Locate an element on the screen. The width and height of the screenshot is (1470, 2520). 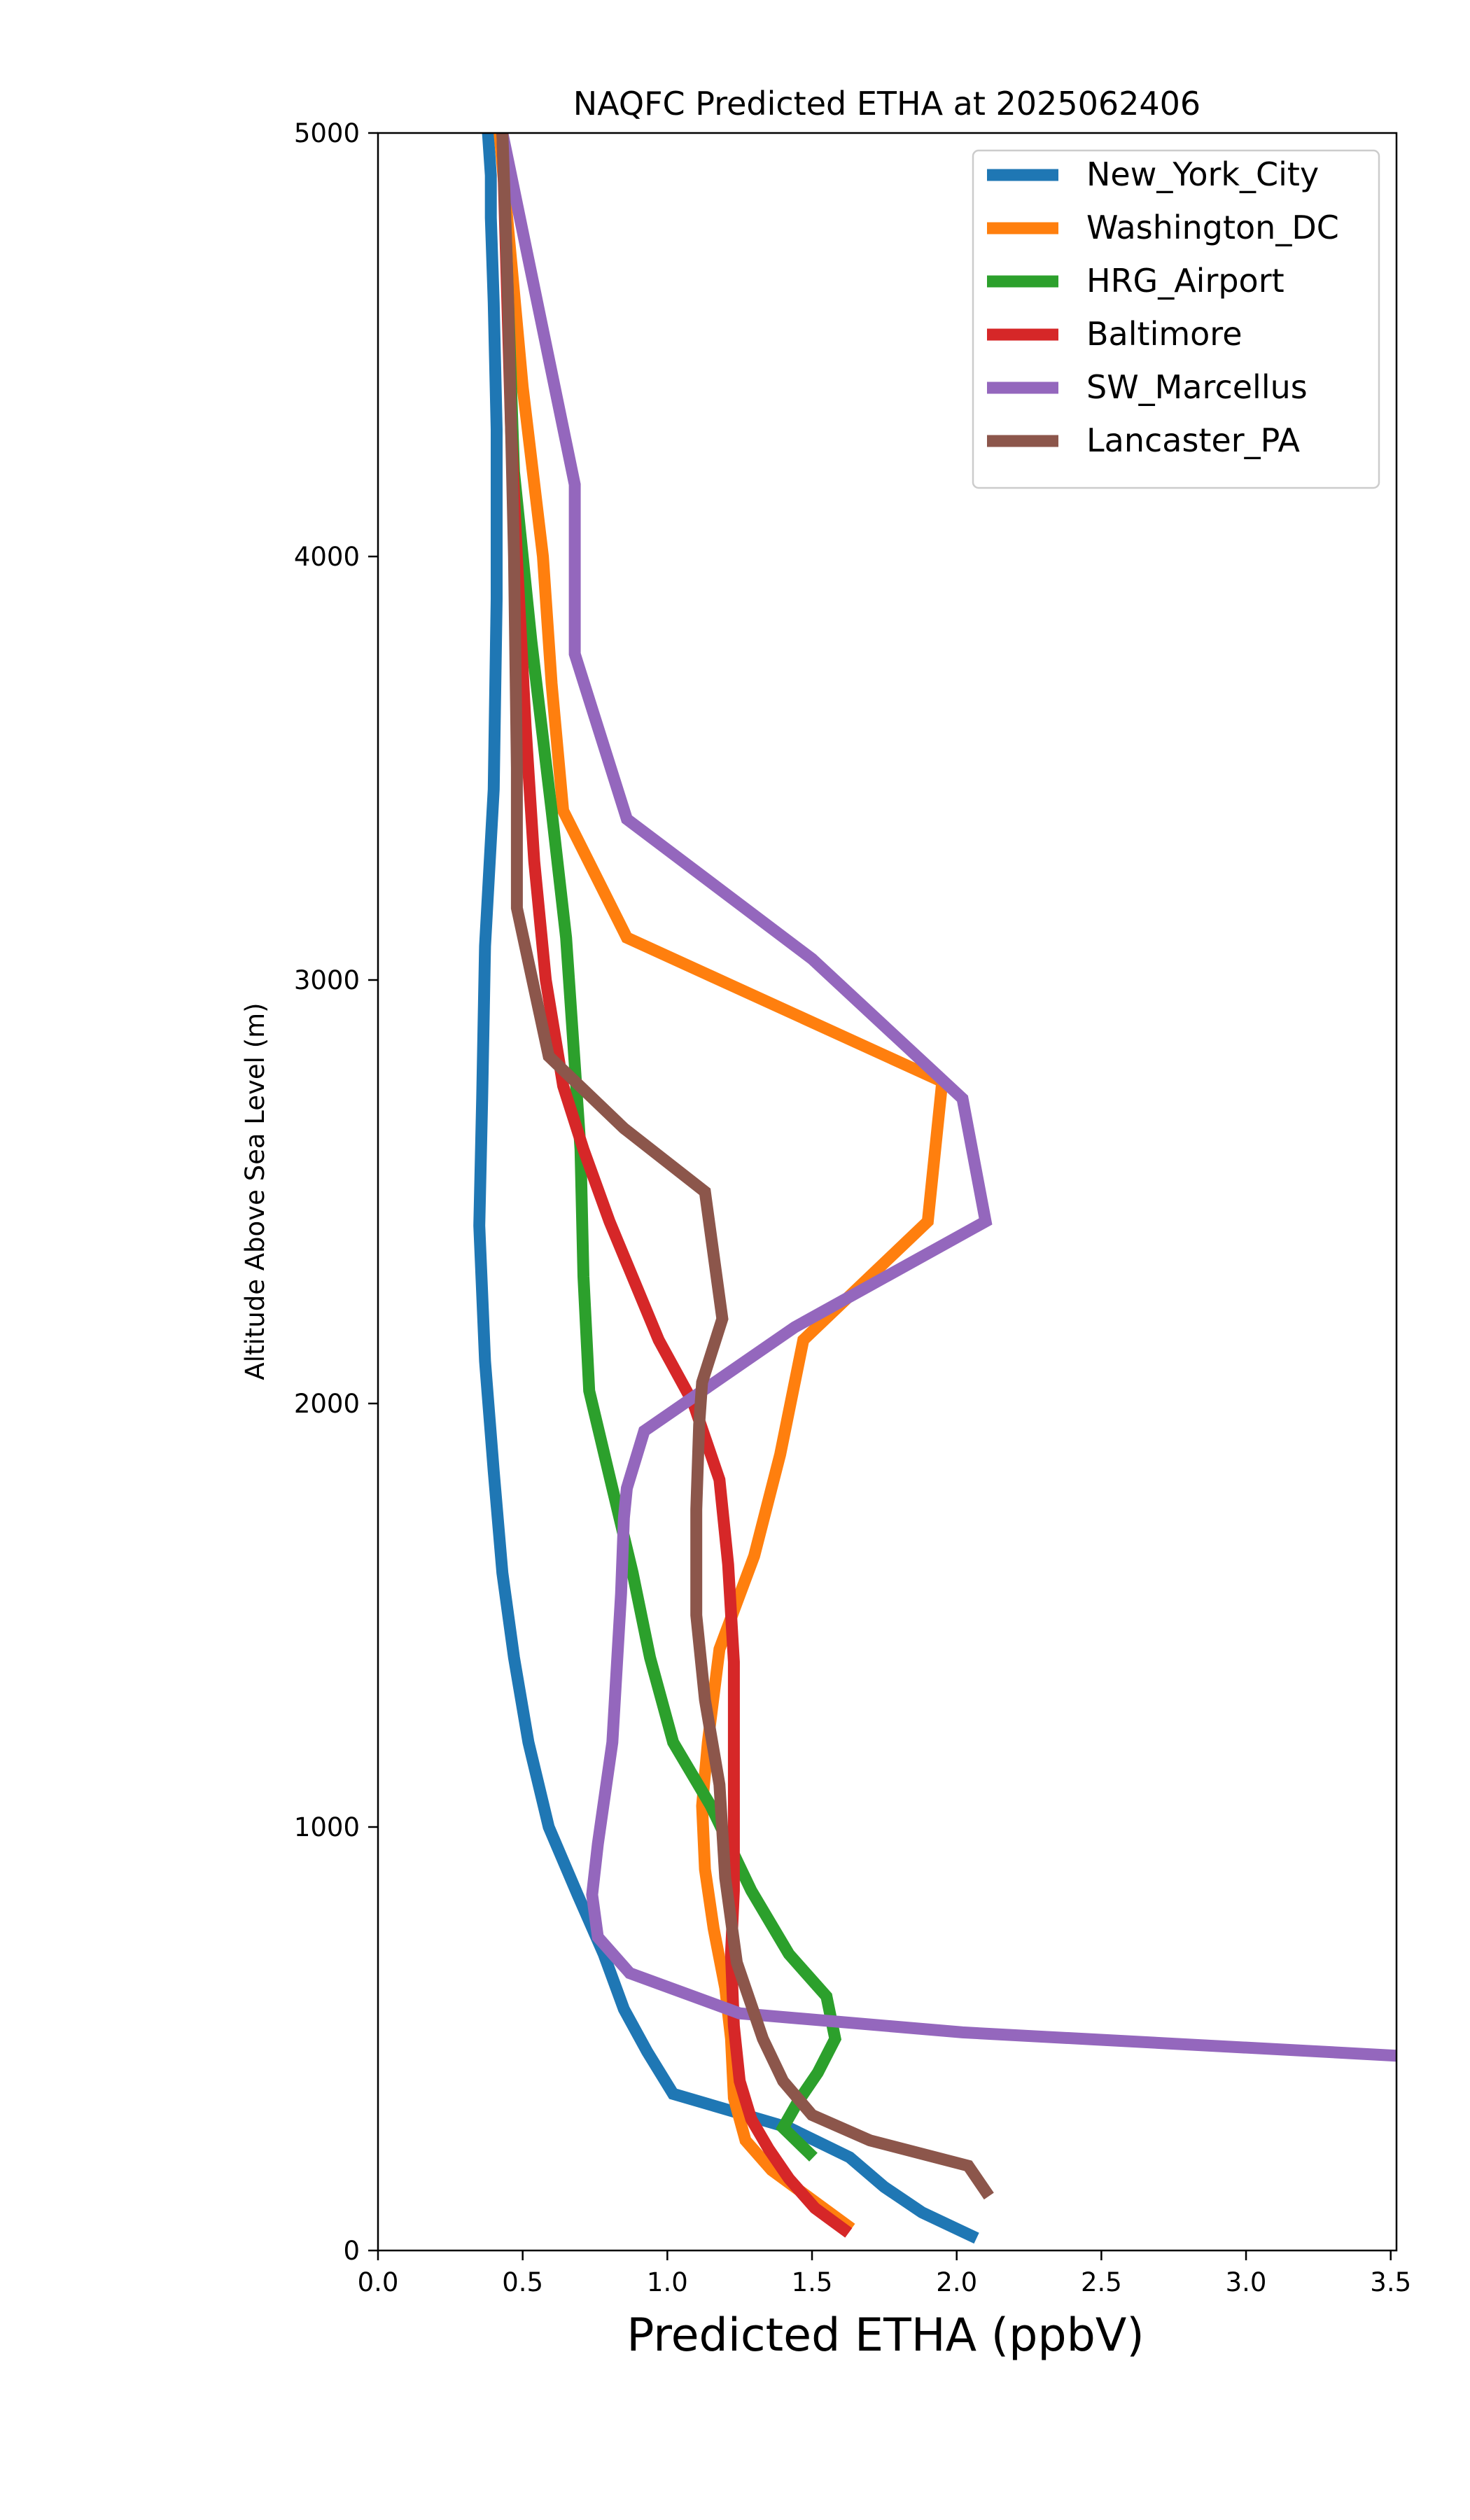
y-tick-label: 3000 is located at coordinates (327, 980).